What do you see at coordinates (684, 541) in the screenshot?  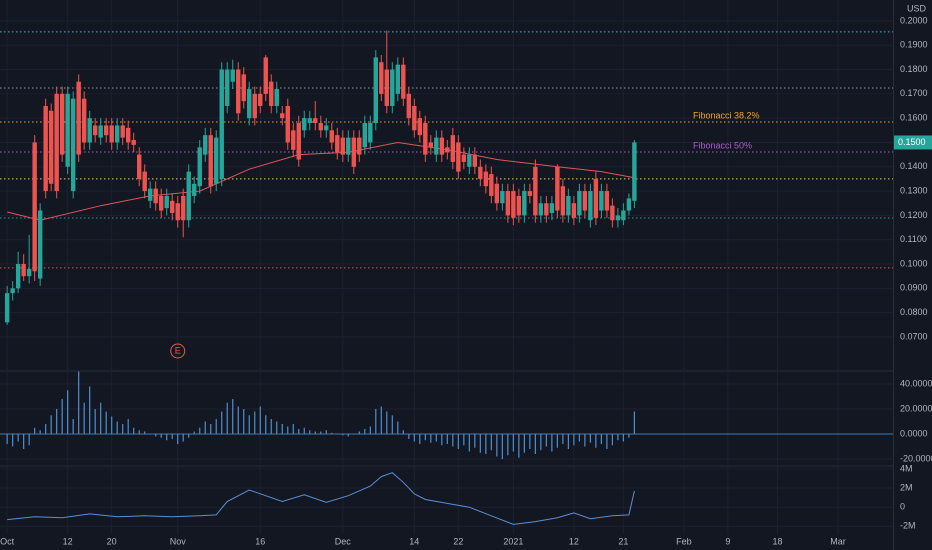 I see `x-tick-label: Feb` at bounding box center [684, 541].